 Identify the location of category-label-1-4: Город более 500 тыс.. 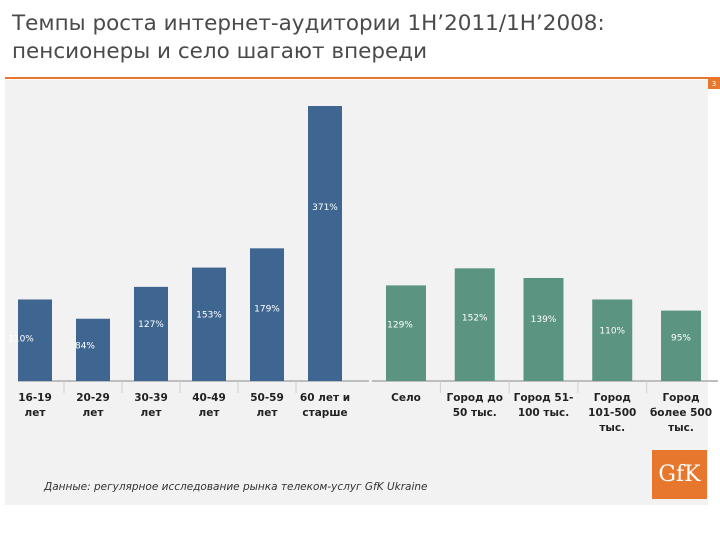
(681, 413).